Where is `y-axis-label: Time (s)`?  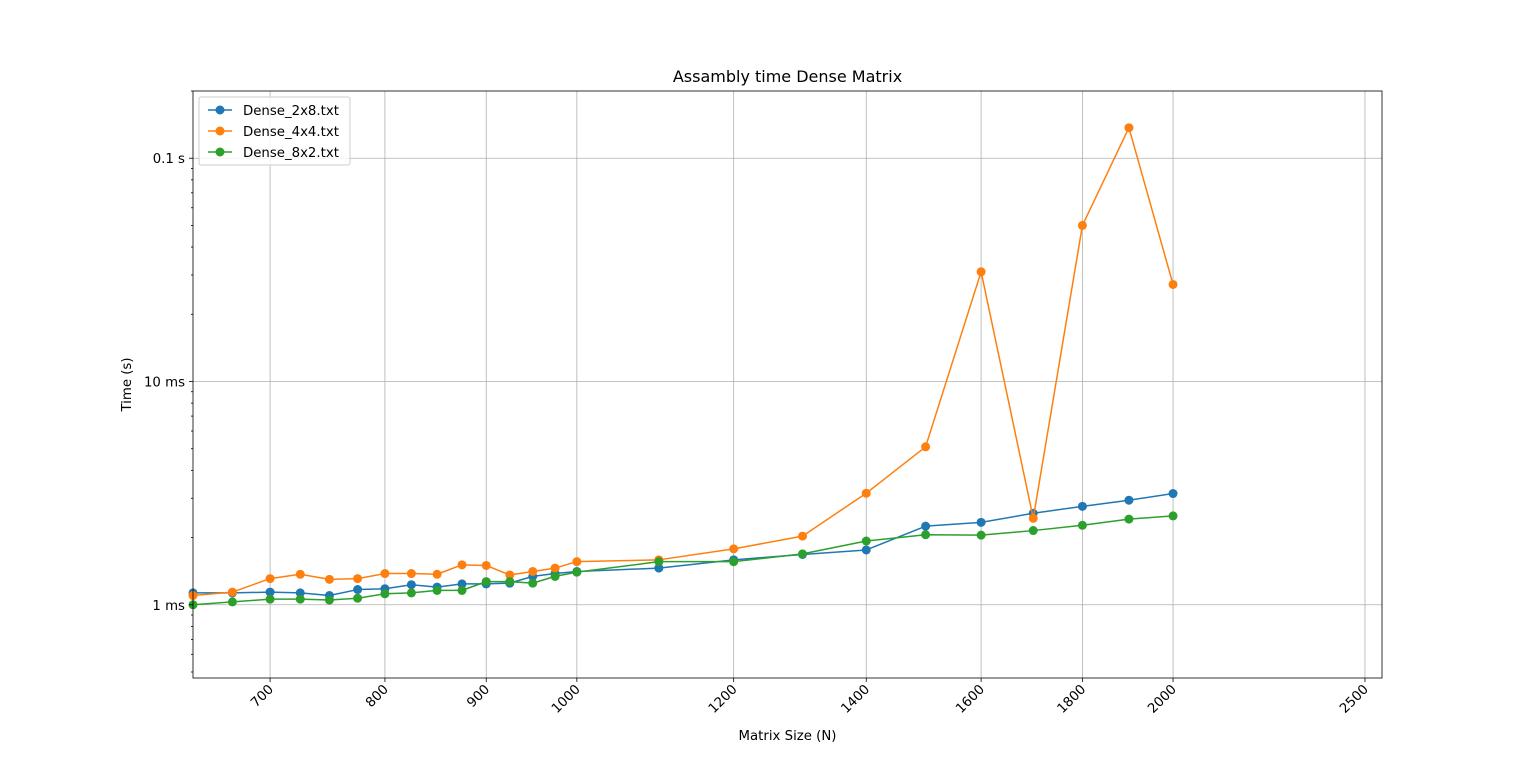
y-axis-label: Time (s) is located at coordinates (127, 384).